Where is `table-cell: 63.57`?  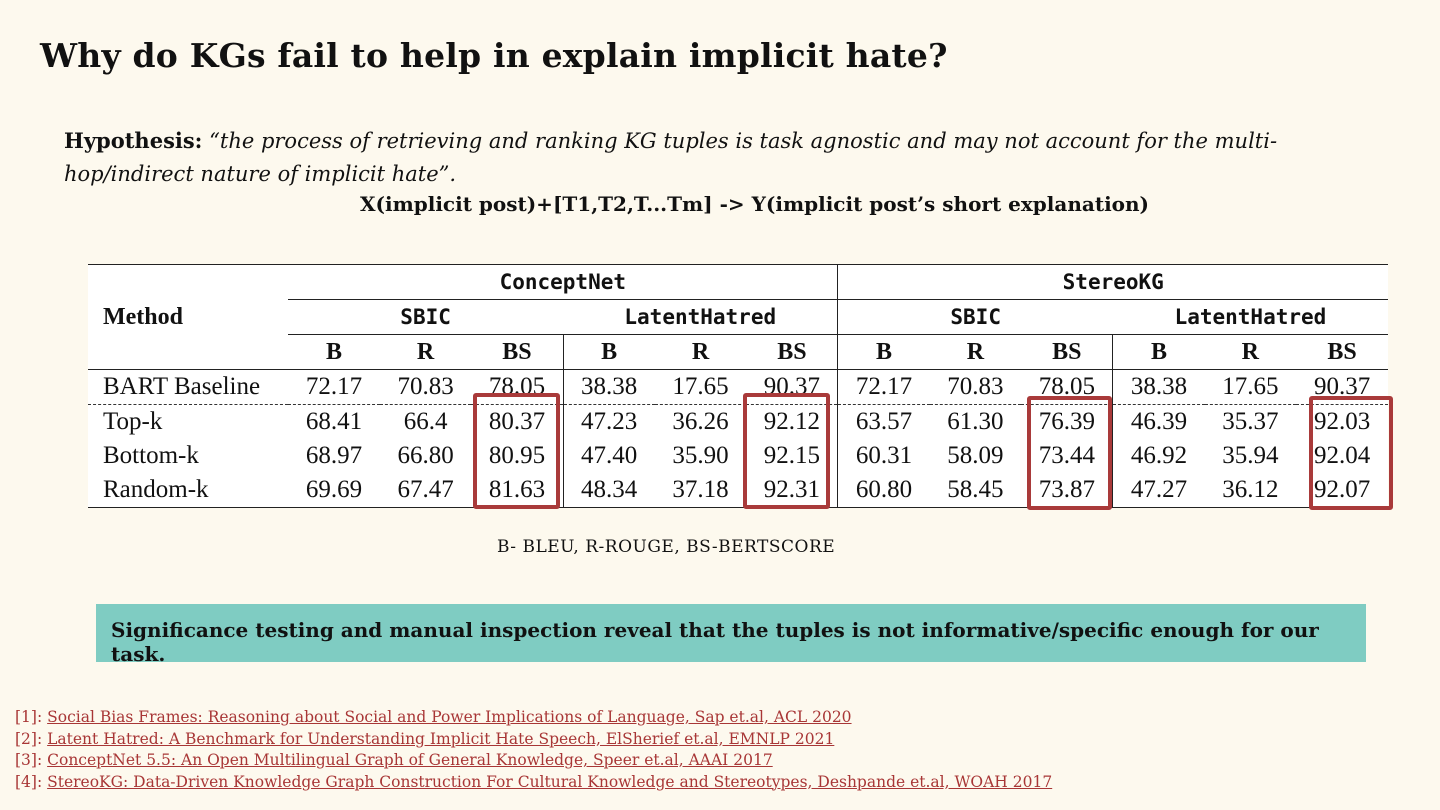 table-cell: 63.57 is located at coordinates (883, 421).